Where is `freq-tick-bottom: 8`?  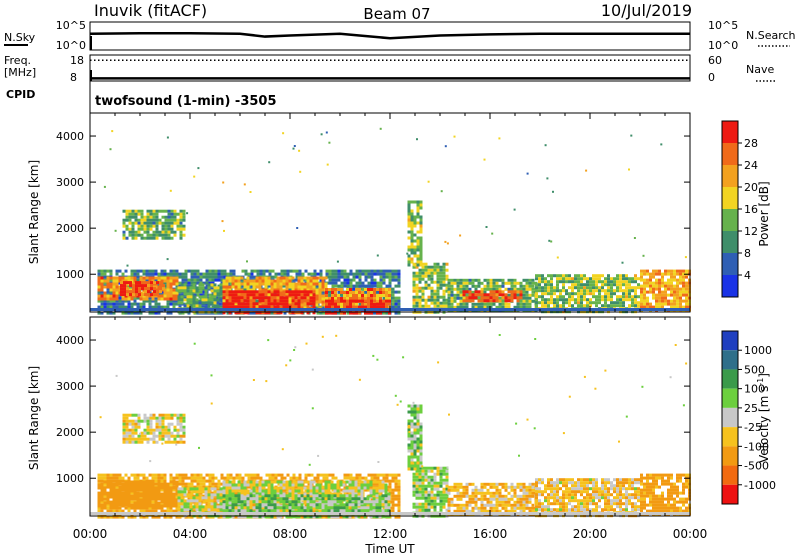 freq-tick-bottom: 8 is located at coordinates (73, 77).